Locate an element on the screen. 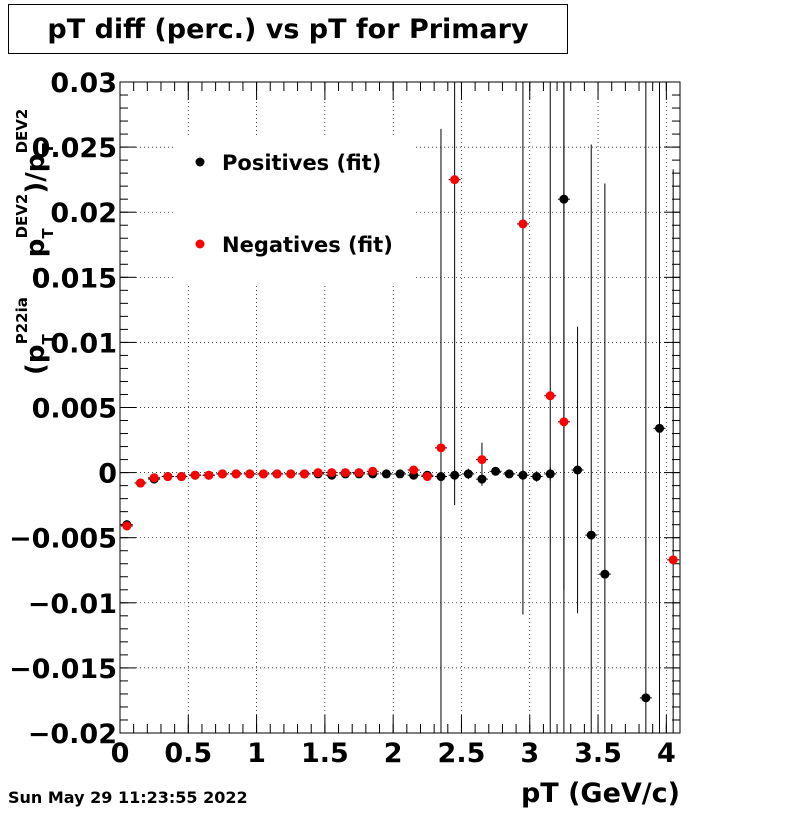 The image size is (800, 814). x-axis-label: pT (GeV/c) is located at coordinates (600, 793).